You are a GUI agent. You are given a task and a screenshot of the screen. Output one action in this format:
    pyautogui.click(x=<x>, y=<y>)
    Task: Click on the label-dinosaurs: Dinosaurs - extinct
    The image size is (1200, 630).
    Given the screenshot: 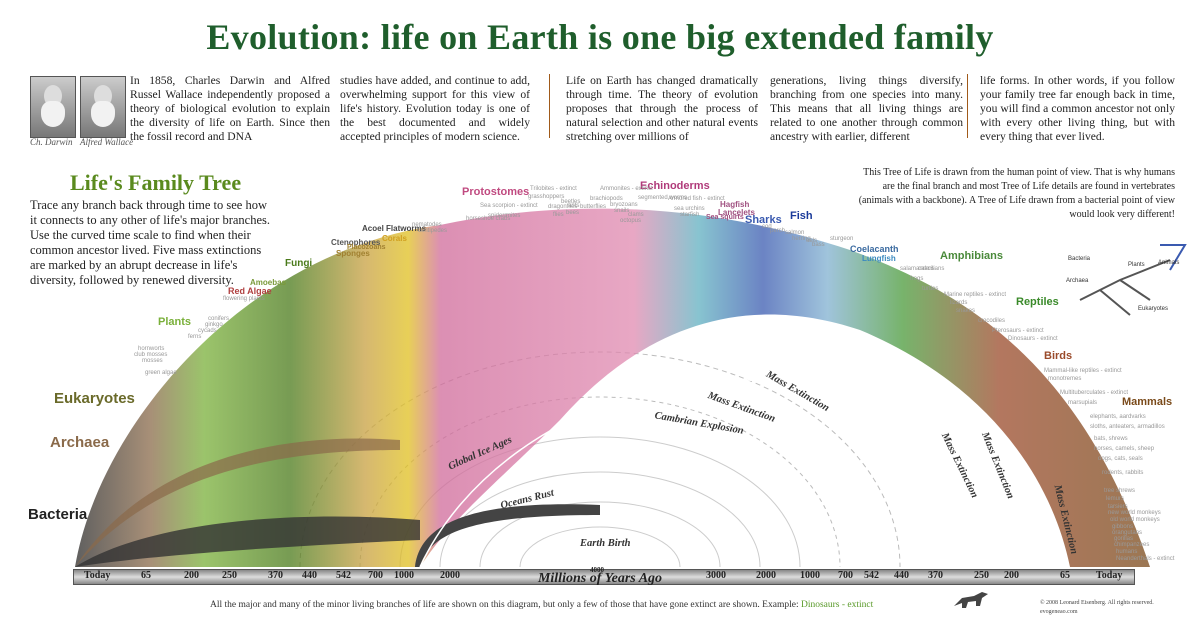 What is the action you would take?
    pyautogui.click(x=1033, y=339)
    